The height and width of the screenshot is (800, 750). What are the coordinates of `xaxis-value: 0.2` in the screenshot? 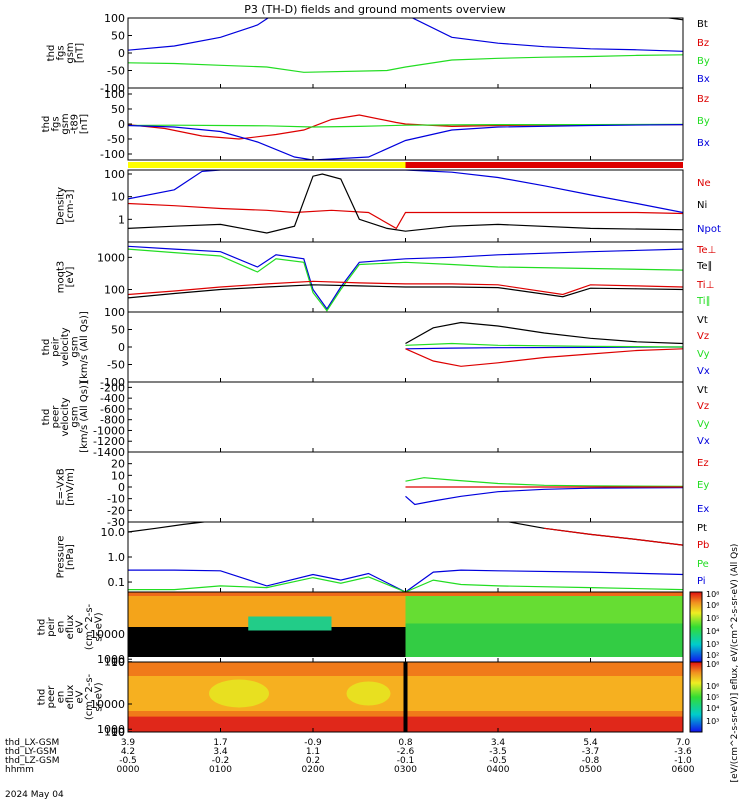 It's located at (313, 761).